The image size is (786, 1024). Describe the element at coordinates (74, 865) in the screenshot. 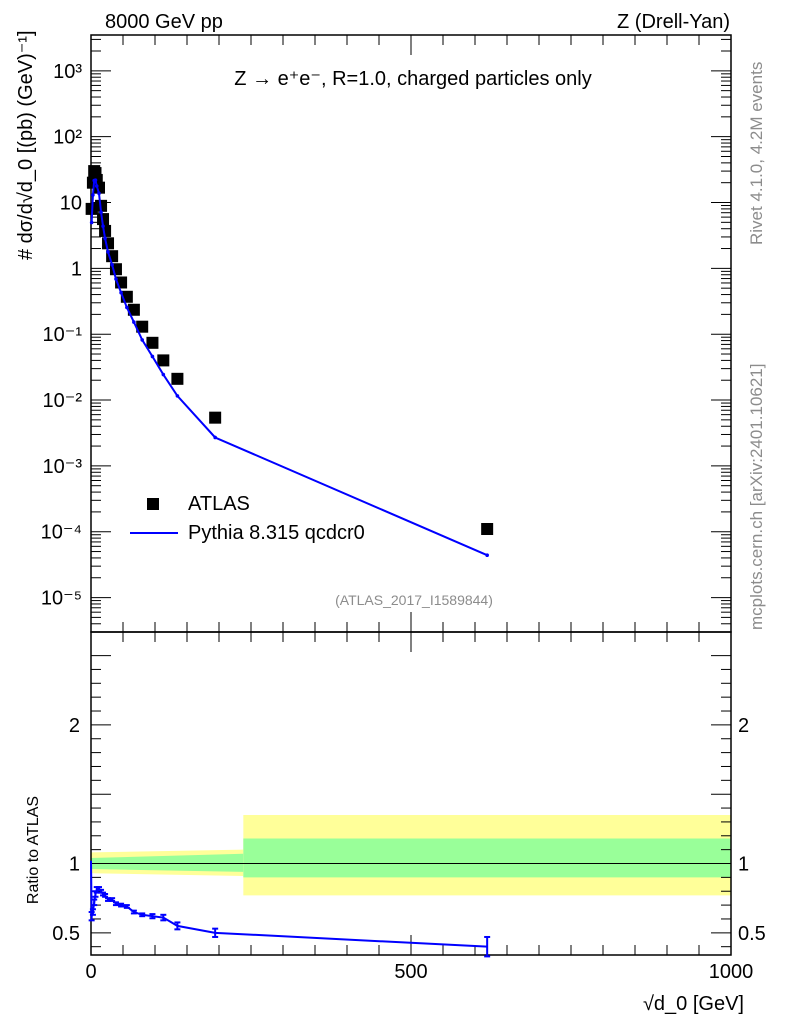

I see `ratio-tick-label: 1` at that location.